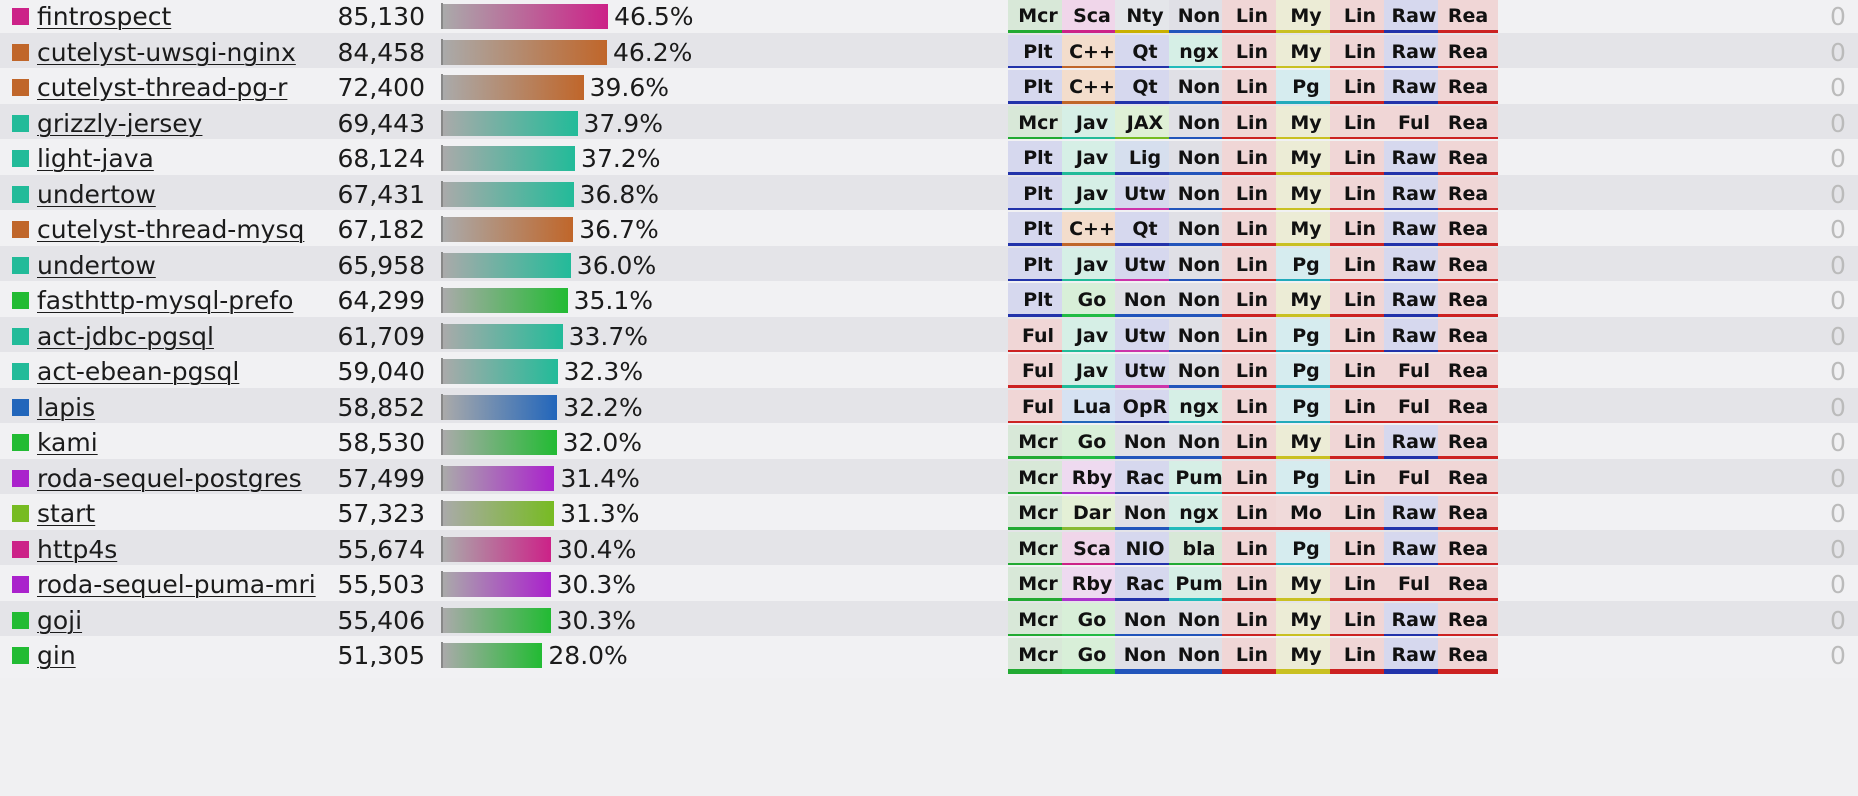 The image size is (1858, 796). I want to click on tag-platform: Rac, so click(1145, 585).